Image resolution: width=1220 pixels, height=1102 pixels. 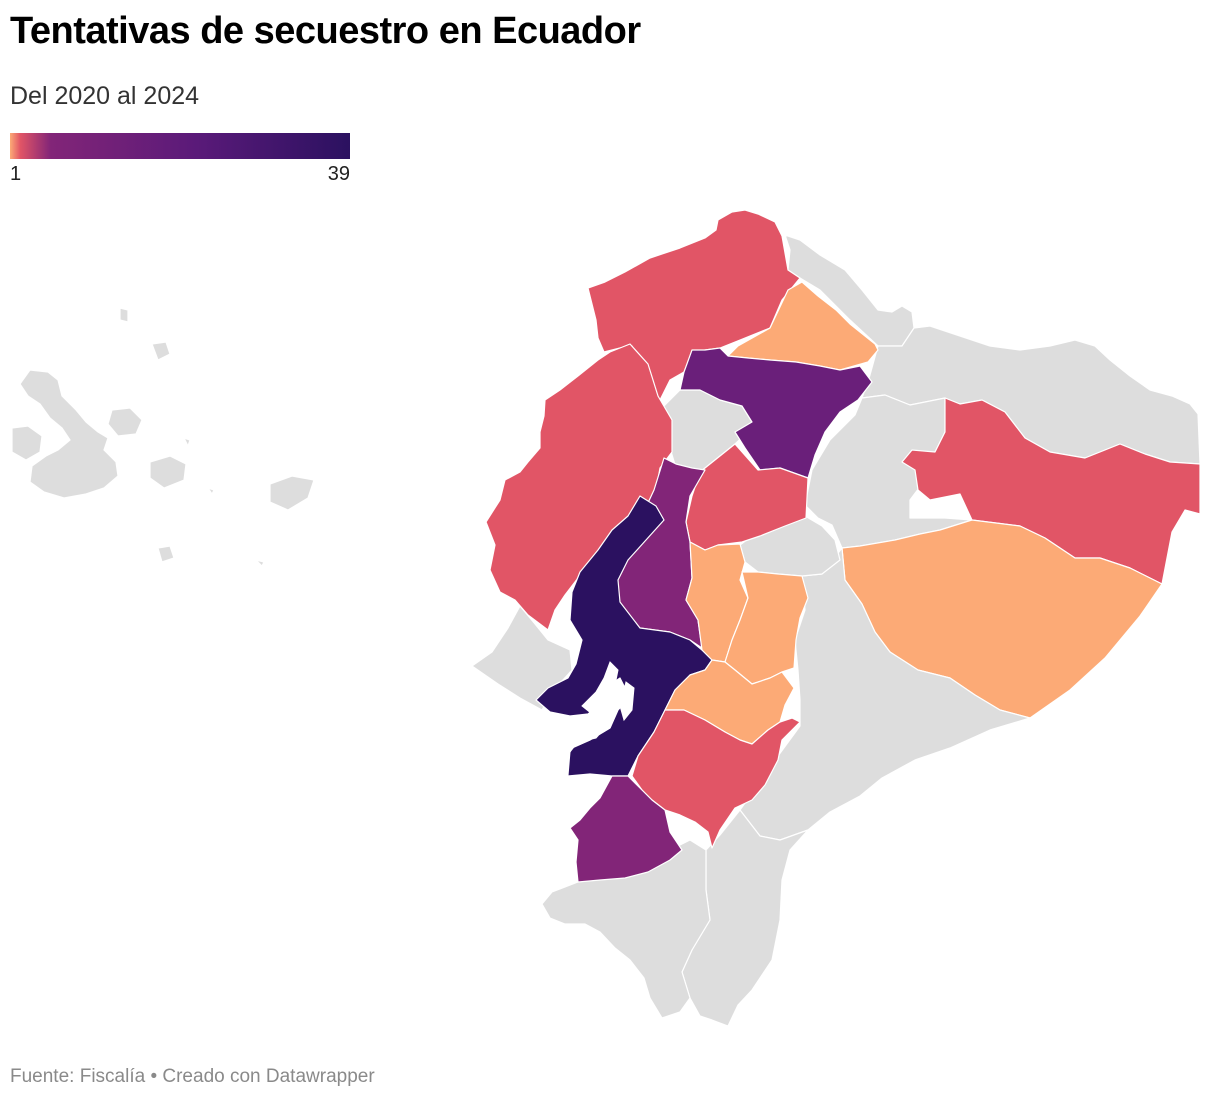 I want to click on region-manabi, so click(x=579, y=487).